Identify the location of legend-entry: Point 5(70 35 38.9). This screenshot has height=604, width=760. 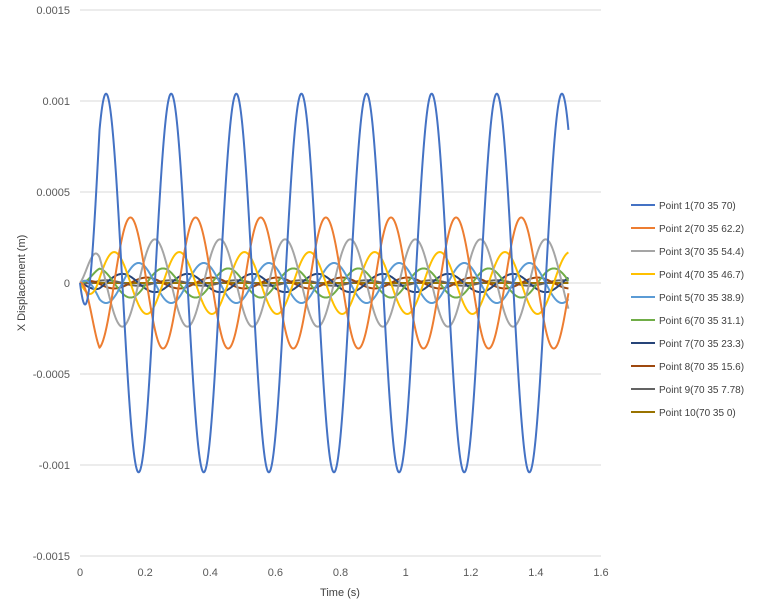
(701, 298).